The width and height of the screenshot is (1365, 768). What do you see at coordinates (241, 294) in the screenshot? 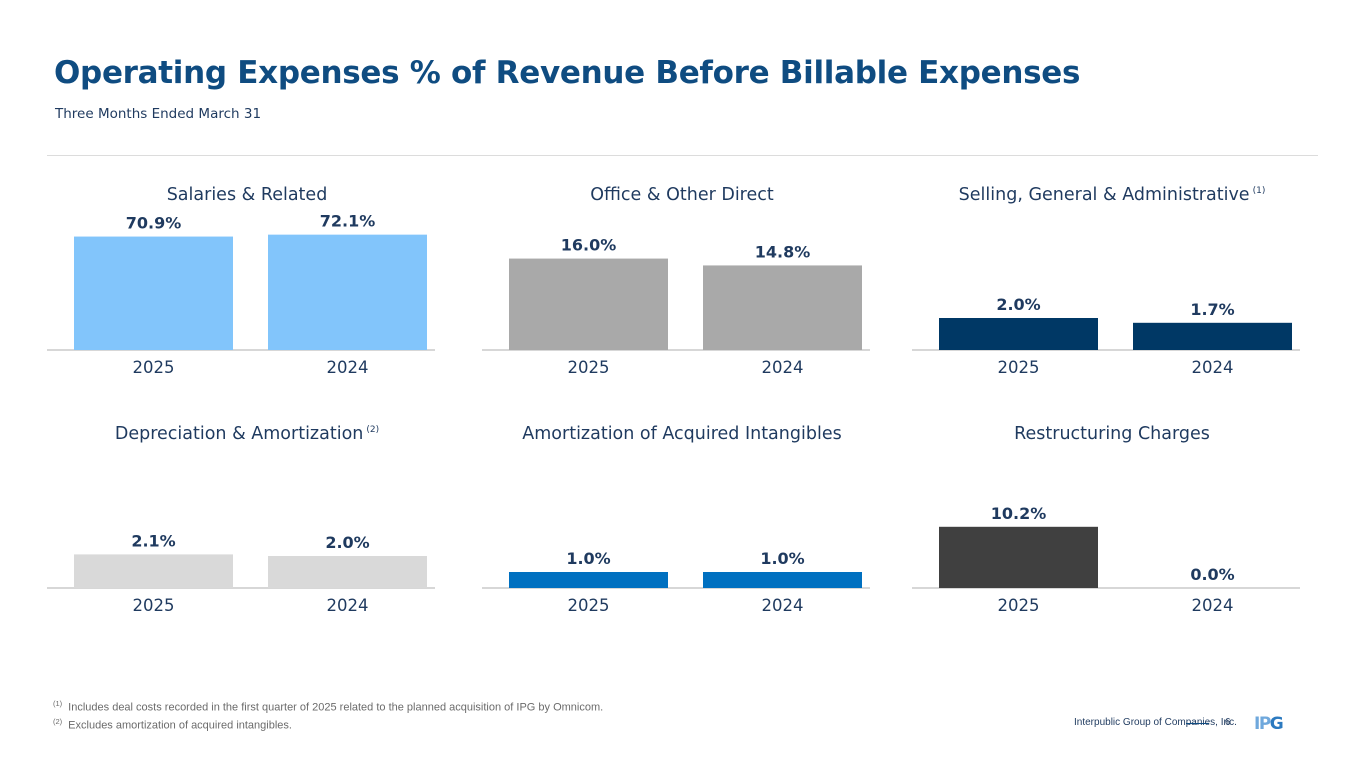
I see `bar-chart-svg: 70.9% 2025 72.1% 2024` at bounding box center [241, 294].